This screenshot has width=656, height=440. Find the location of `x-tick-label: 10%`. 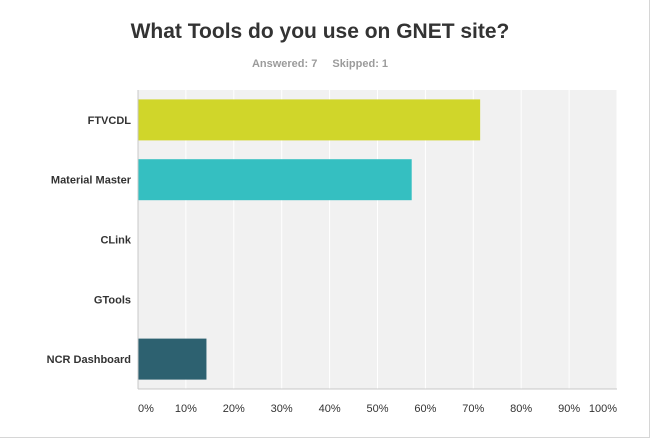

x-tick-label: 10% is located at coordinates (186, 409).